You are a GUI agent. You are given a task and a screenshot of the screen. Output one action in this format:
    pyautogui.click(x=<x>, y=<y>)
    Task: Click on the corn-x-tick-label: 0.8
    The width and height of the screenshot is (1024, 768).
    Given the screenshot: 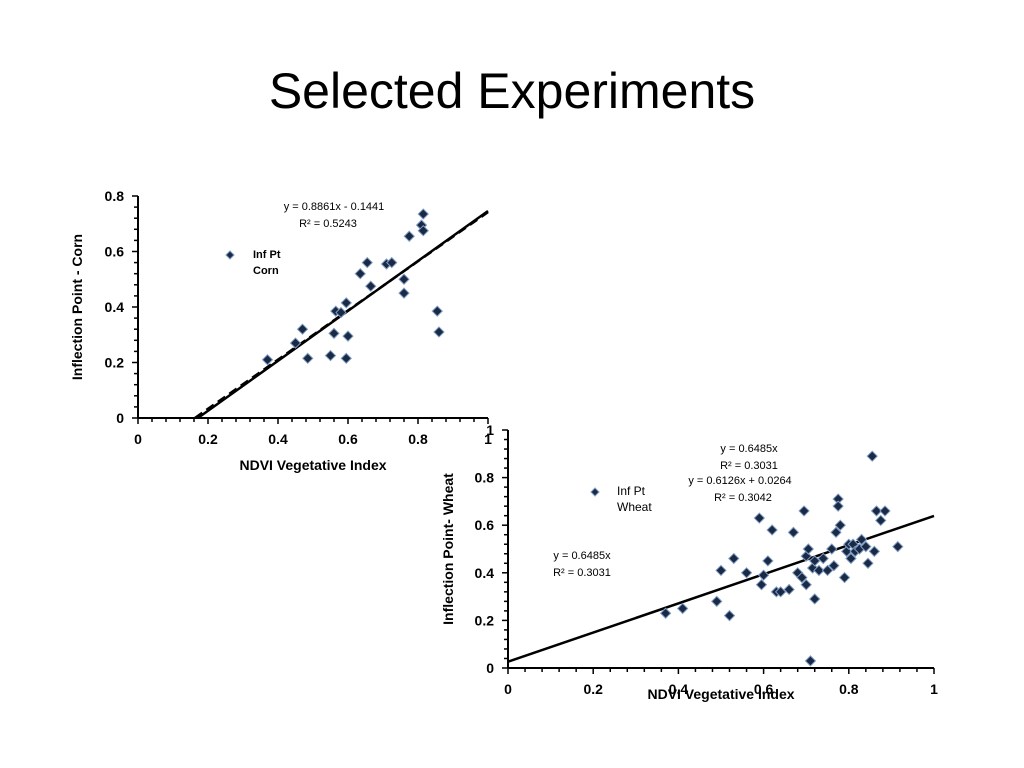 What is the action you would take?
    pyautogui.click(x=418, y=439)
    